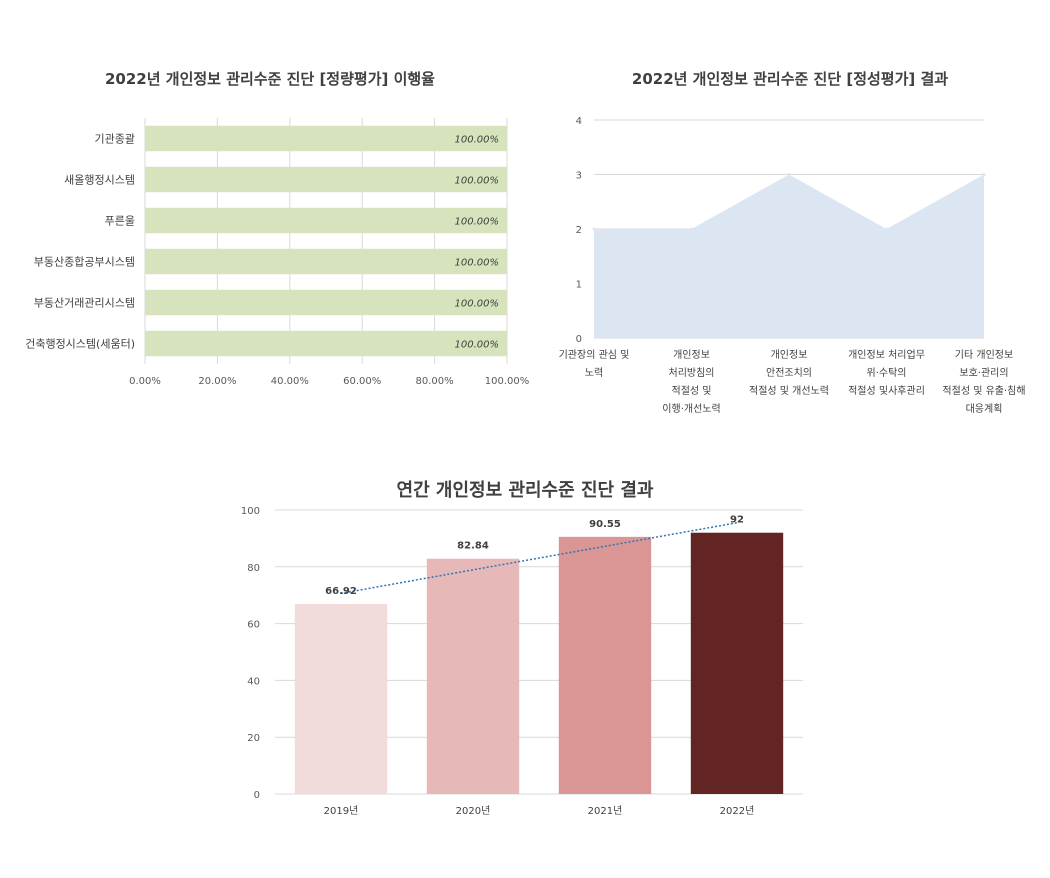 This screenshot has height=878, width=1050. Describe the element at coordinates (507, 381) in the screenshot. I see `x-tick-label: 100.00%` at that location.